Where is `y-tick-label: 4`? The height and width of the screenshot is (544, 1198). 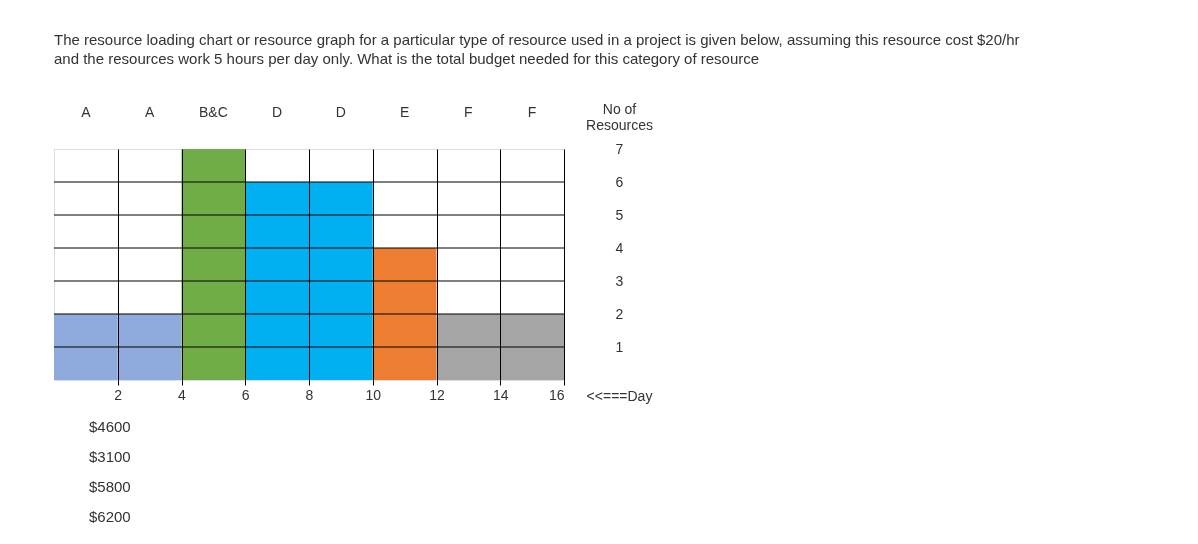
y-tick-label: 4 is located at coordinates (619, 247).